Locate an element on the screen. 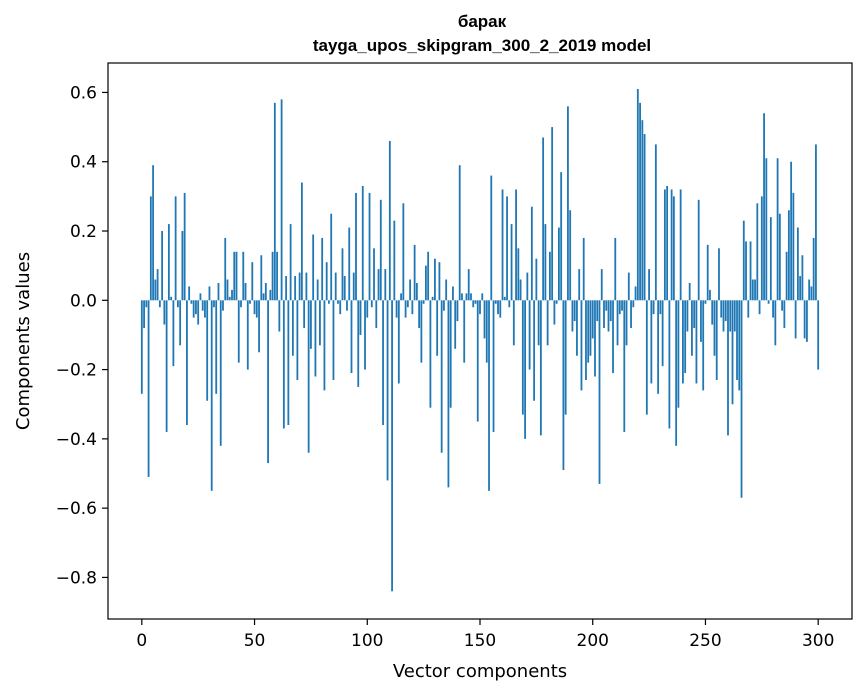  x-tick-label: 50 is located at coordinates (255, 641).